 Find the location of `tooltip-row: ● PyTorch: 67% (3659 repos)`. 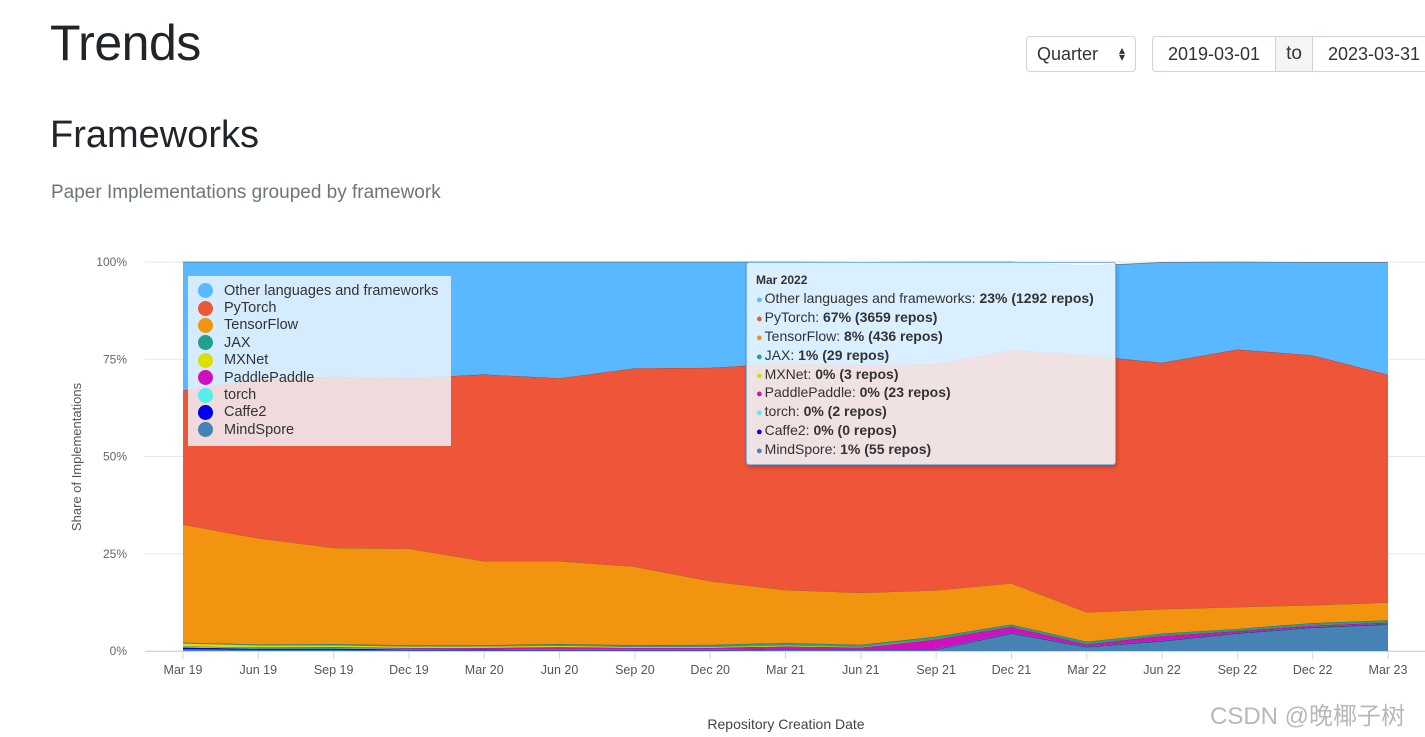

tooltip-row: ● PyTorch: 67% (3659 repos) is located at coordinates (931, 318).